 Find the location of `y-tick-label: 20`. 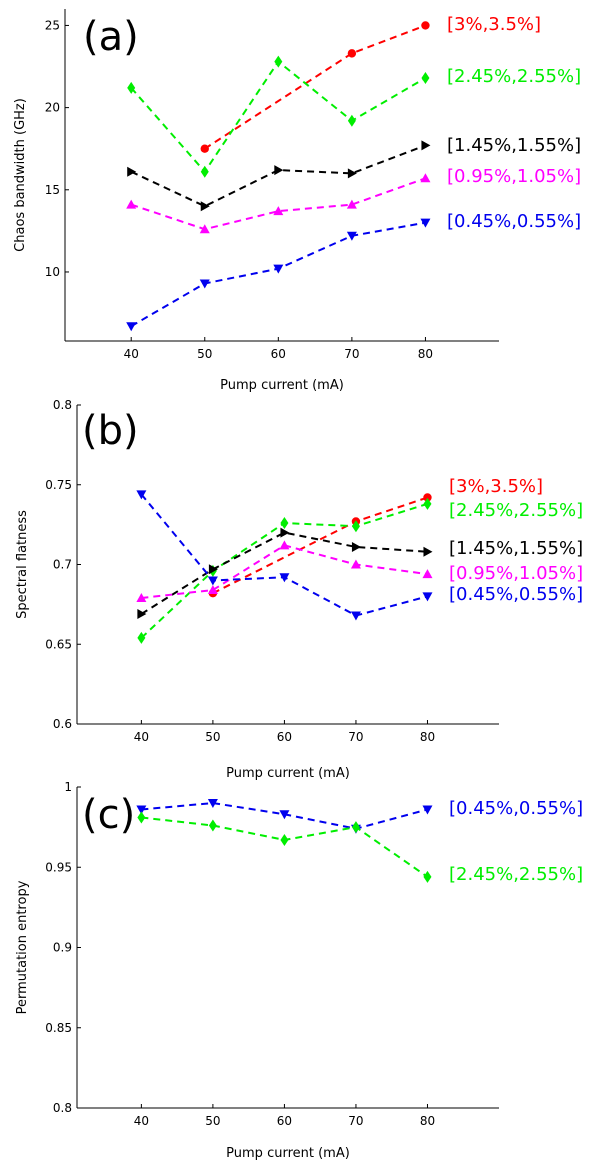

y-tick-label: 20 is located at coordinates (52, 108).